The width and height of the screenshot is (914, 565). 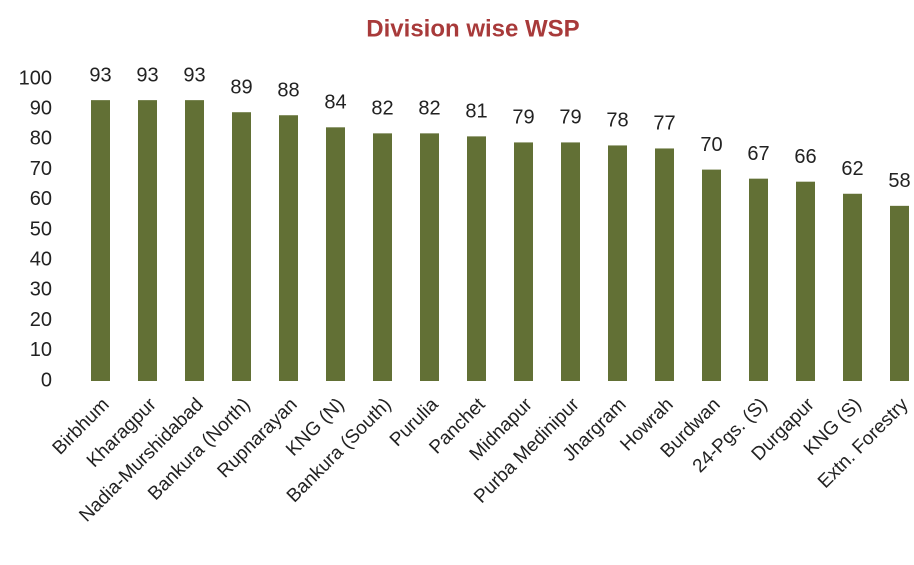 I want to click on y-tick-label: 10, so click(x=41, y=350).